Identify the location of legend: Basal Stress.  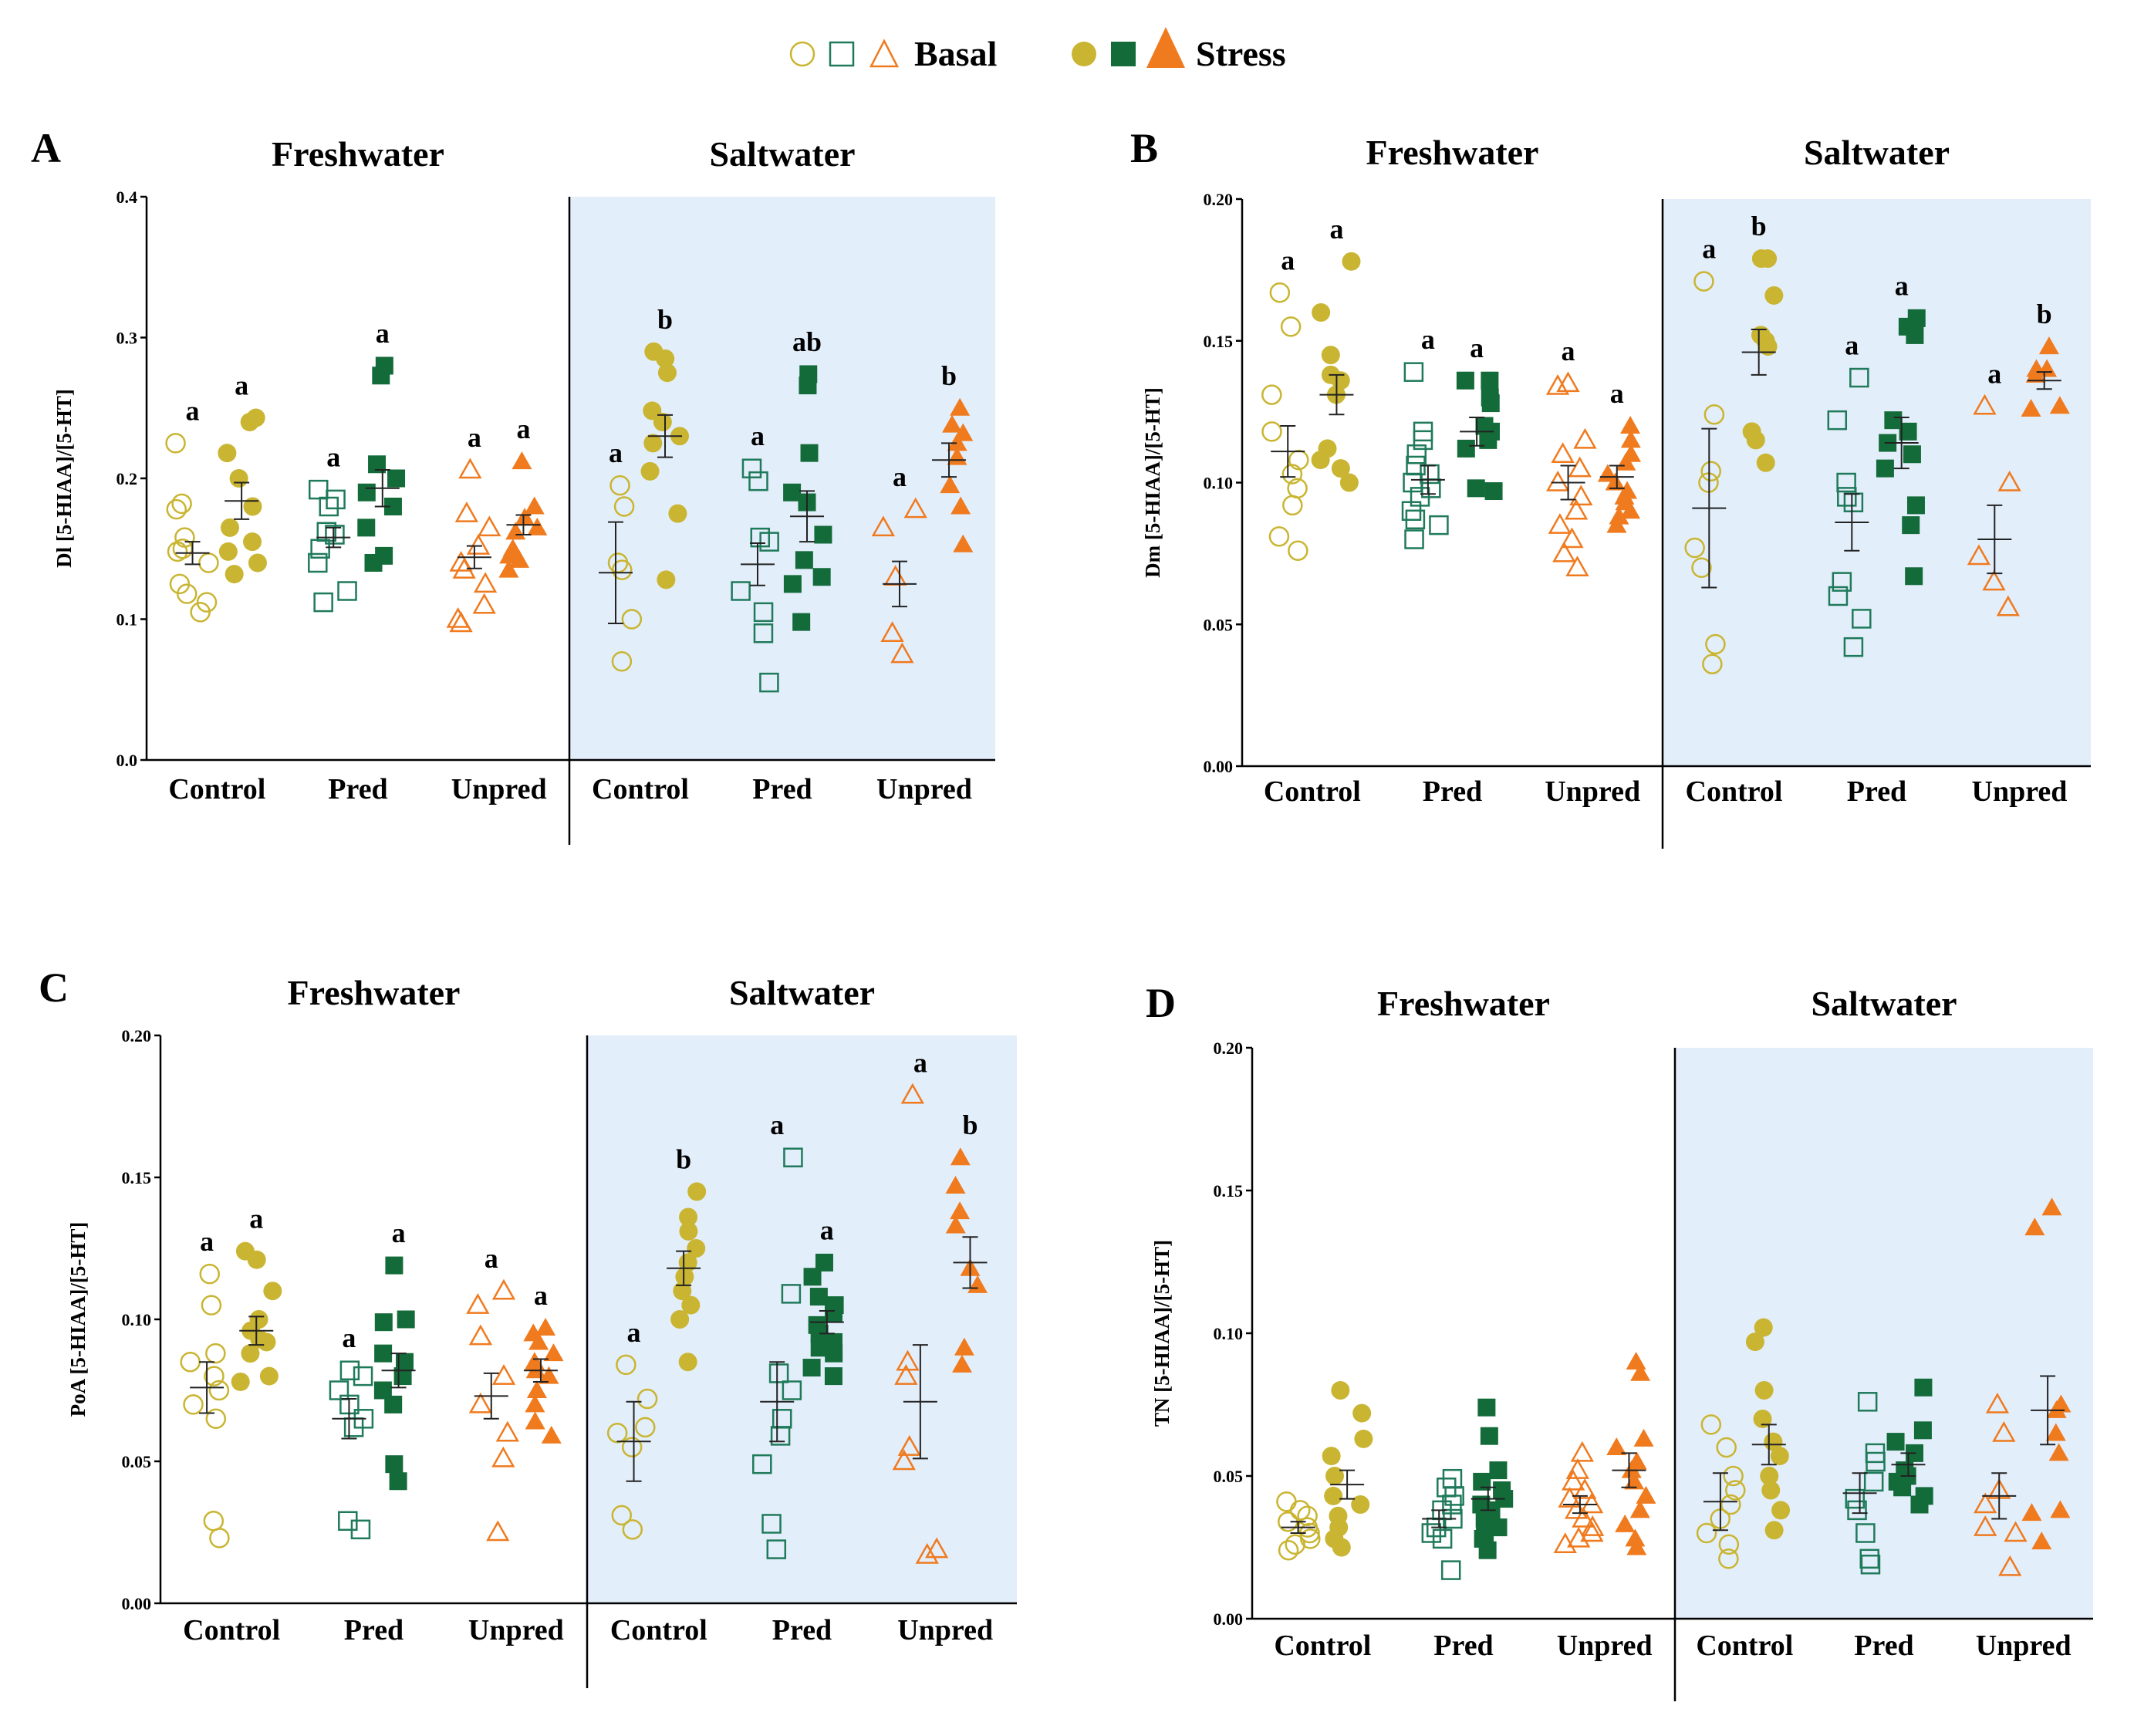
(1037, 50).